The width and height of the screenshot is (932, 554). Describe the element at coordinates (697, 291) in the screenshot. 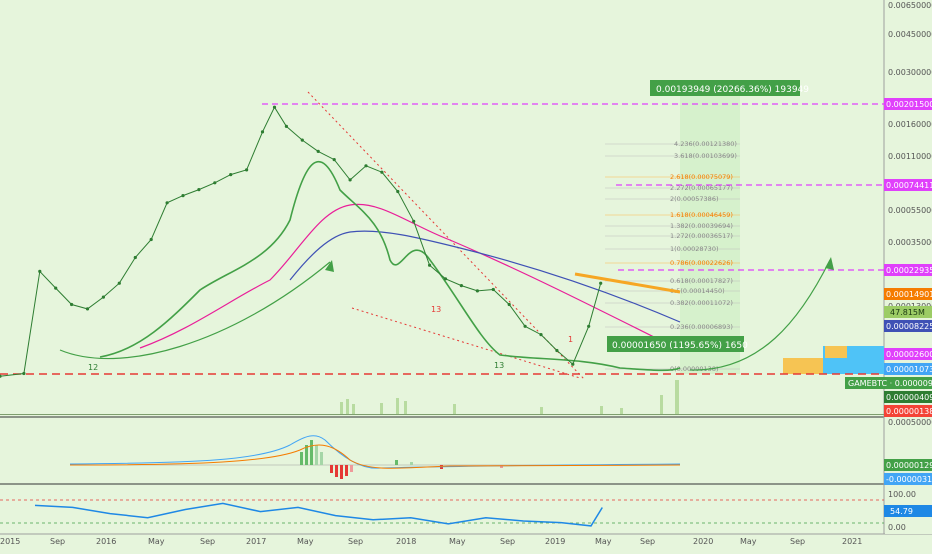

I see `fib-label: 0.5(0.00014450)` at that location.